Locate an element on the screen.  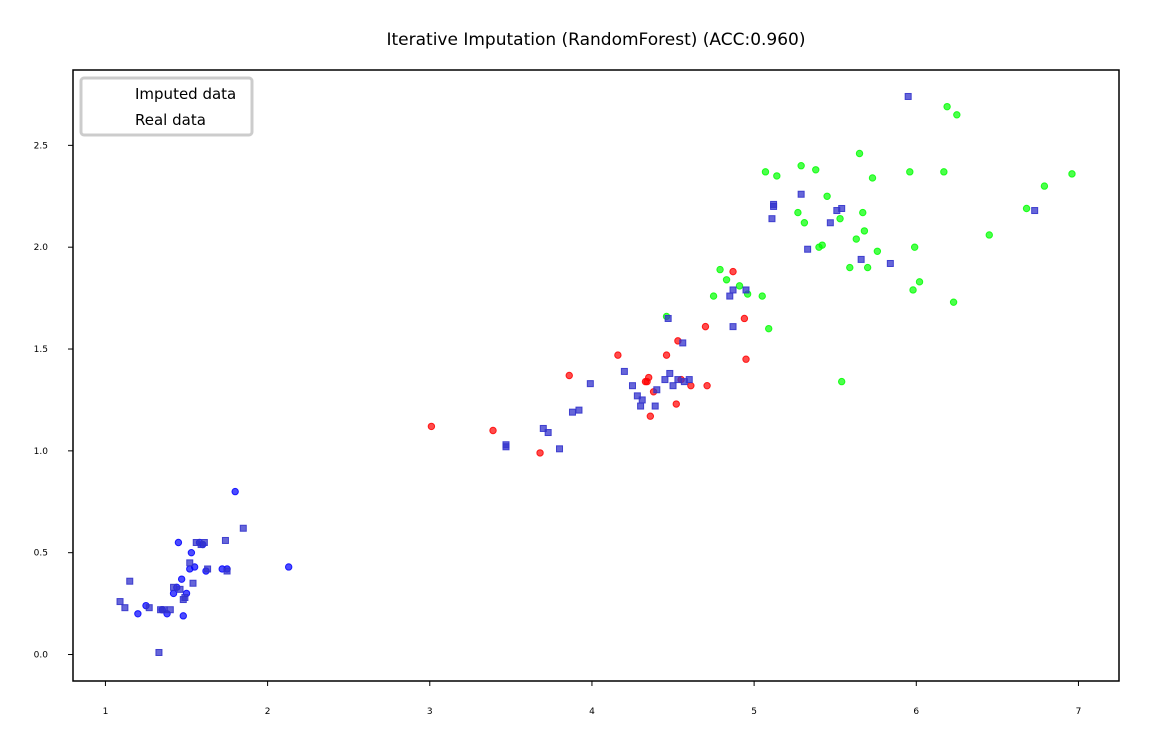
x-tick-label: 1 is located at coordinates (106, 712).